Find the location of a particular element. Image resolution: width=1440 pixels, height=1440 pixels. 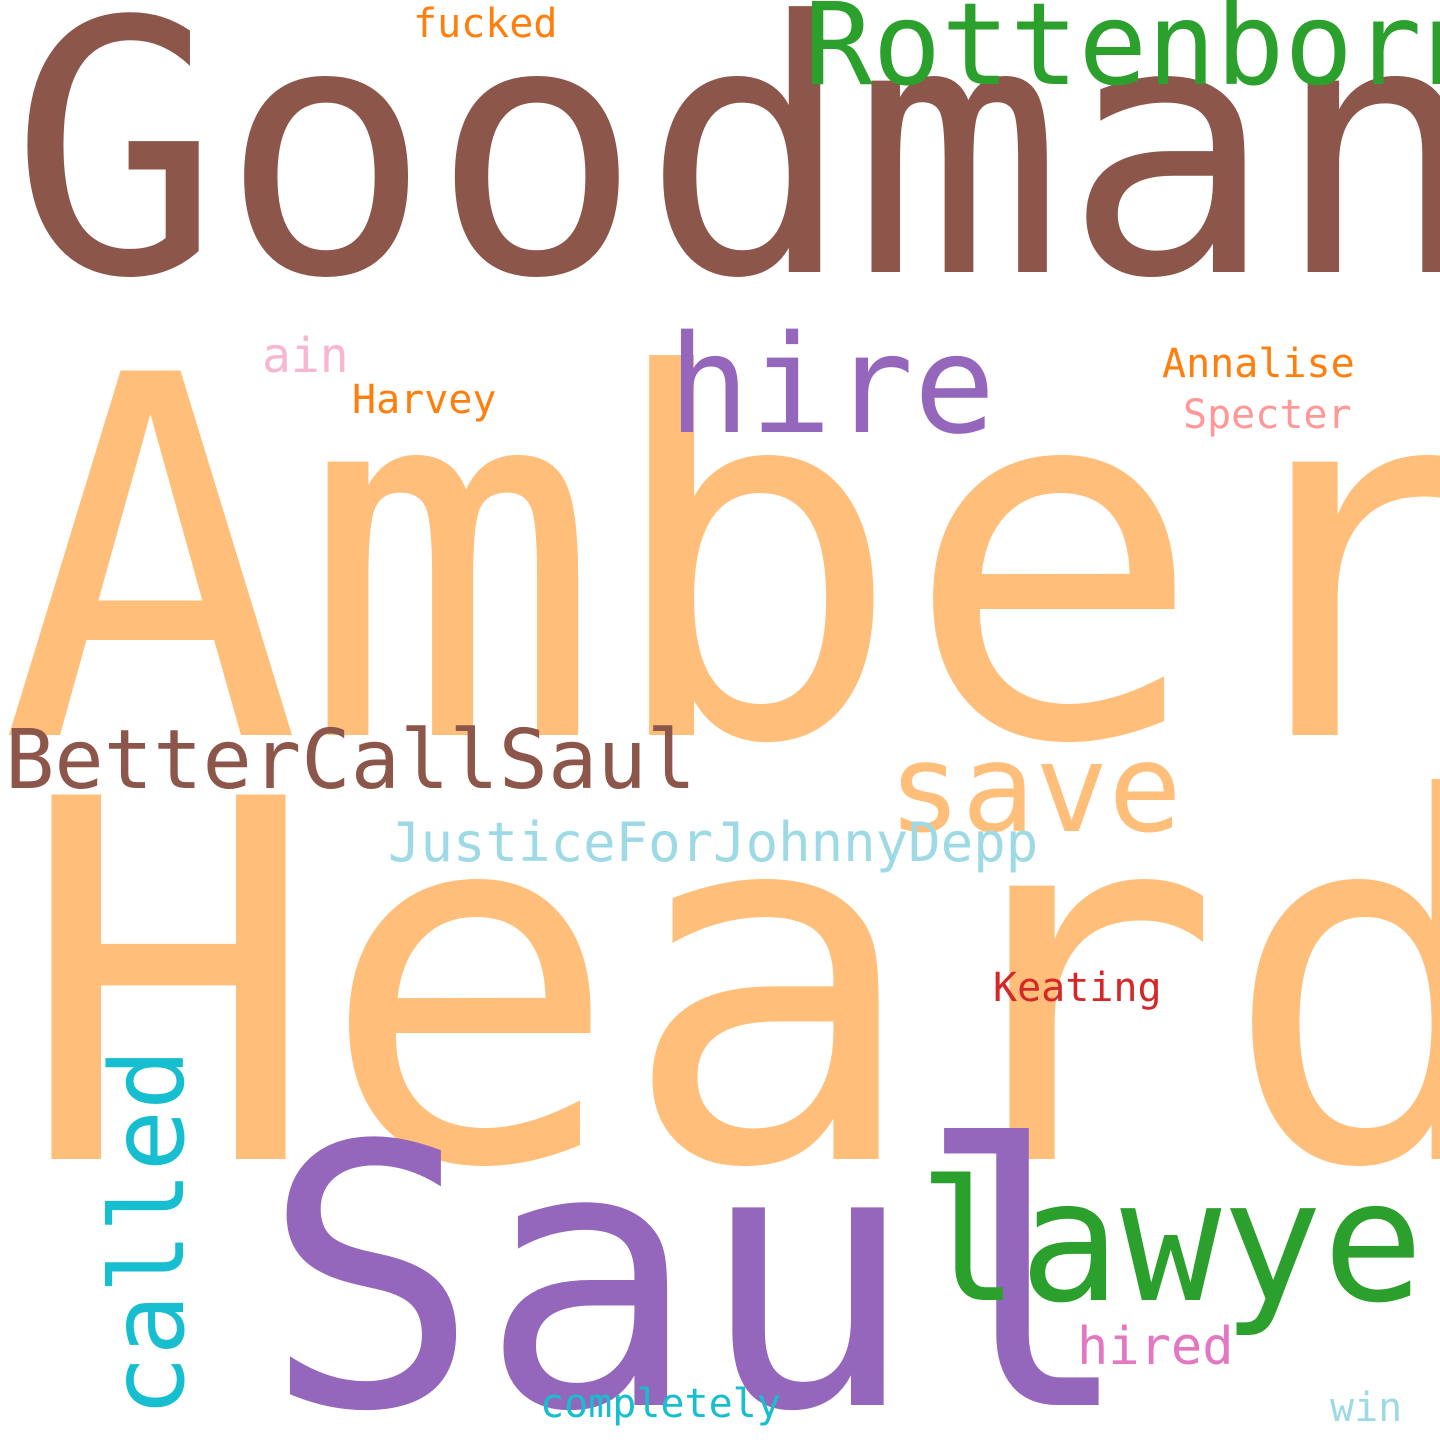

word-win: win is located at coordinates (1366, 1408).